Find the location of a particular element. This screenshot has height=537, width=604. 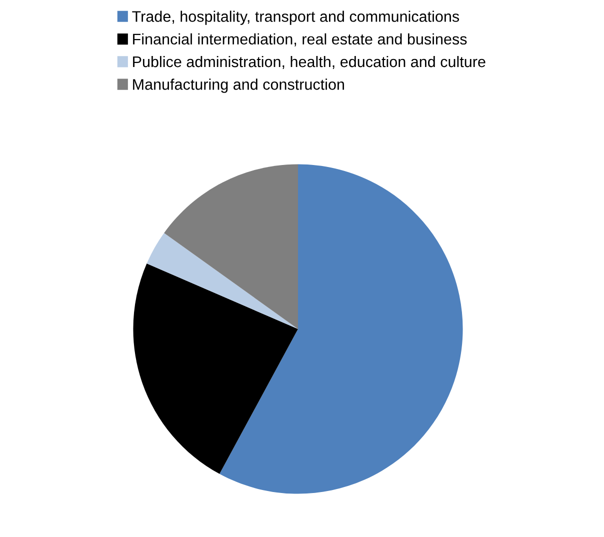

legend-label: Trade, hospitality, transport and communications is located at coordinates (296, 17).